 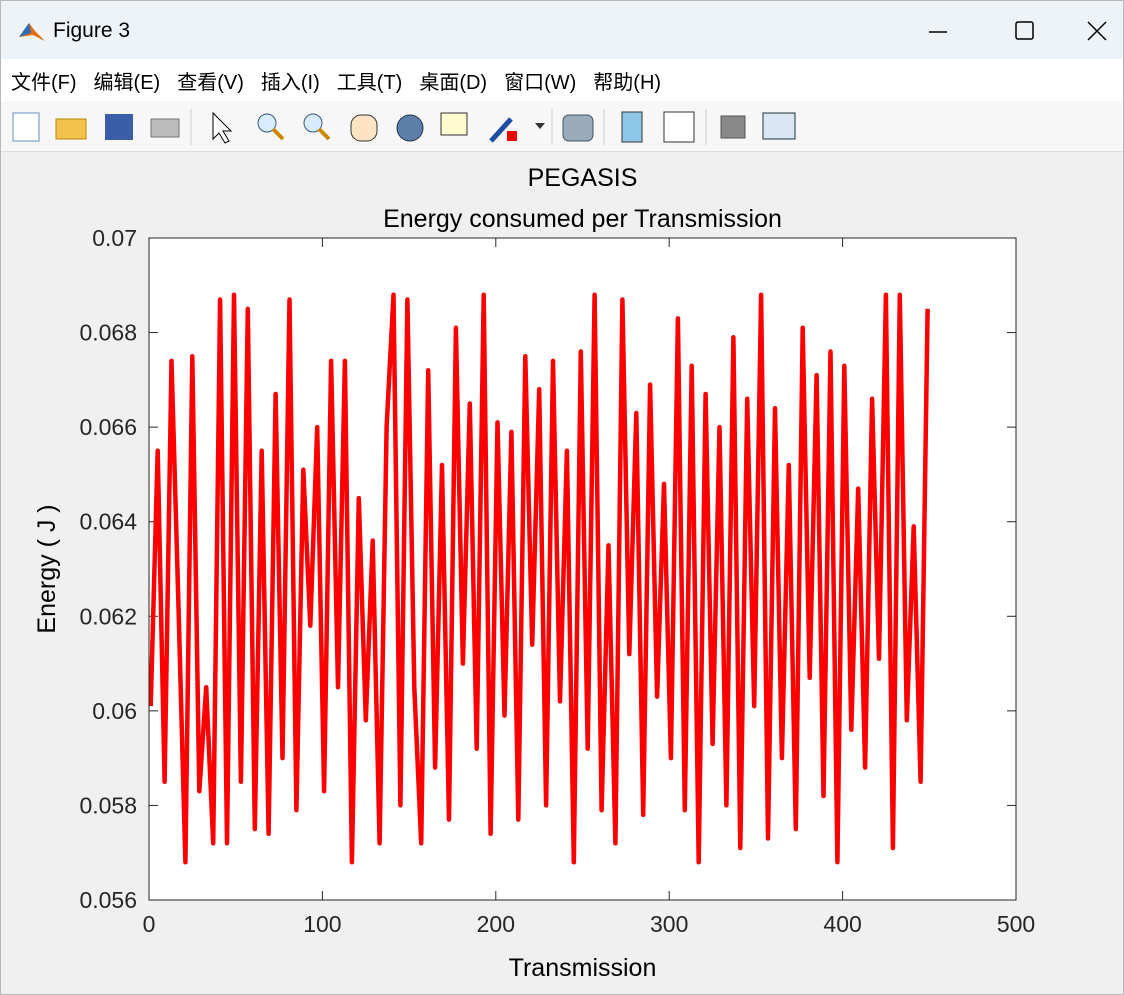 I want to click on y-tick-label: 0.068, so click(x=108, y=333).